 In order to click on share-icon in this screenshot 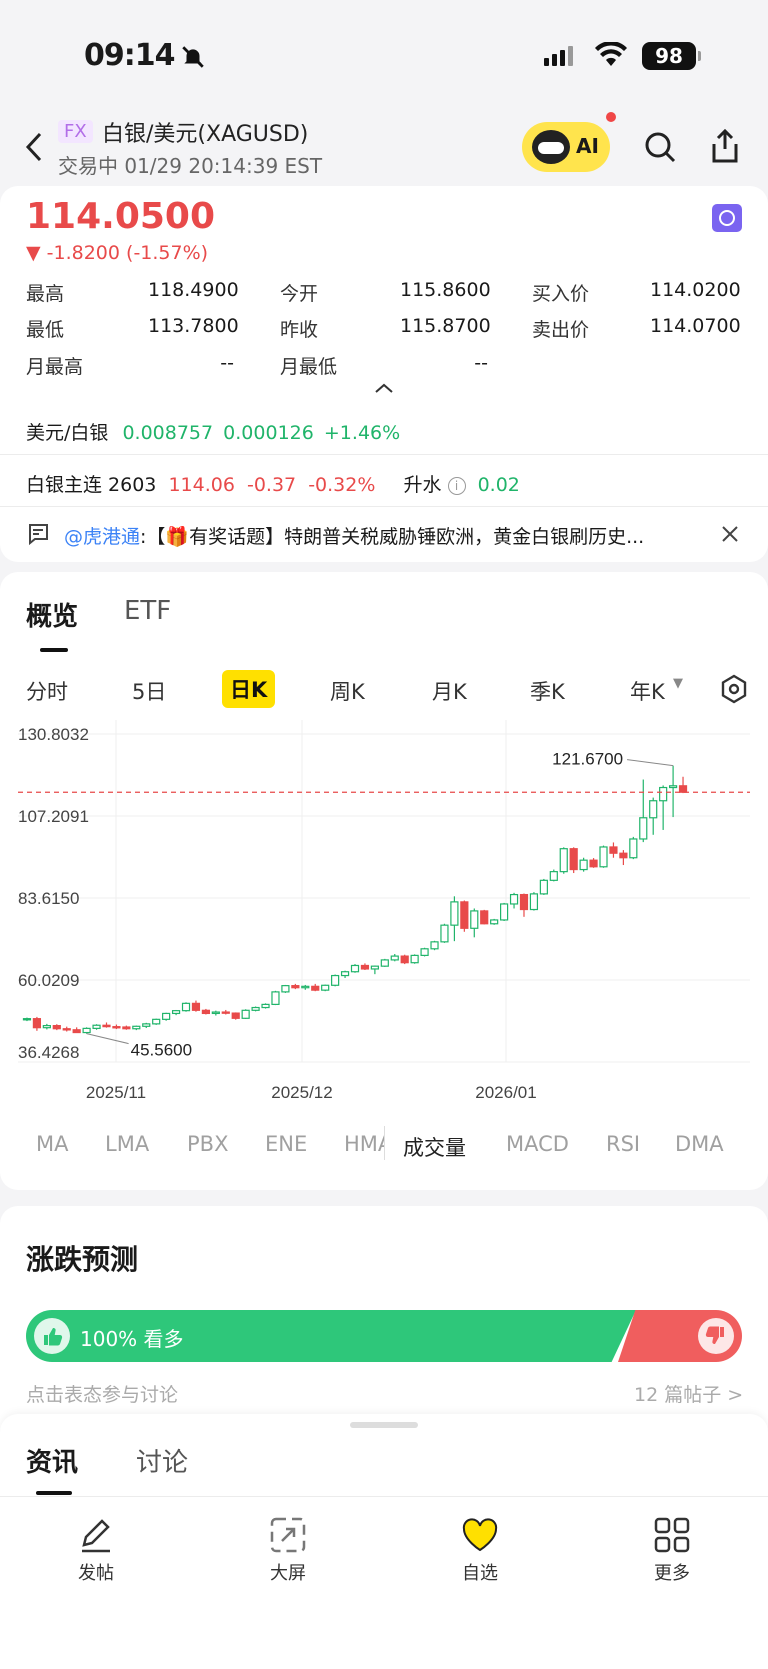, I will do `click(725, 146)`.